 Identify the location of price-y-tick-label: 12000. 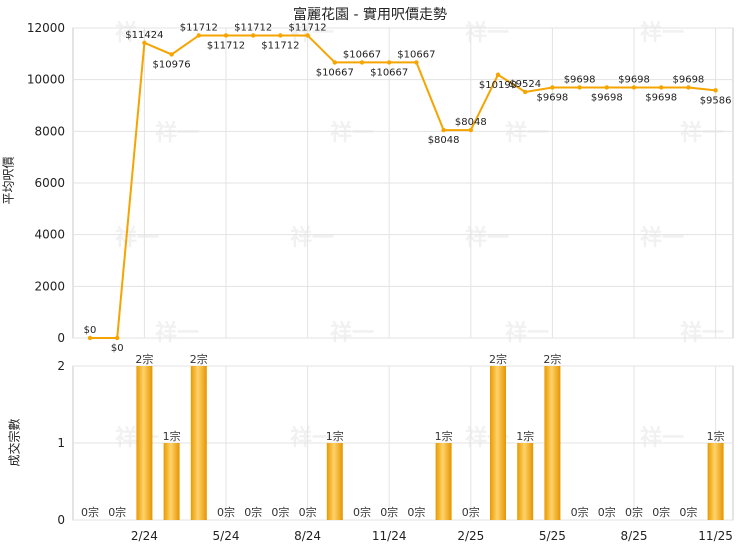
(46, 28).